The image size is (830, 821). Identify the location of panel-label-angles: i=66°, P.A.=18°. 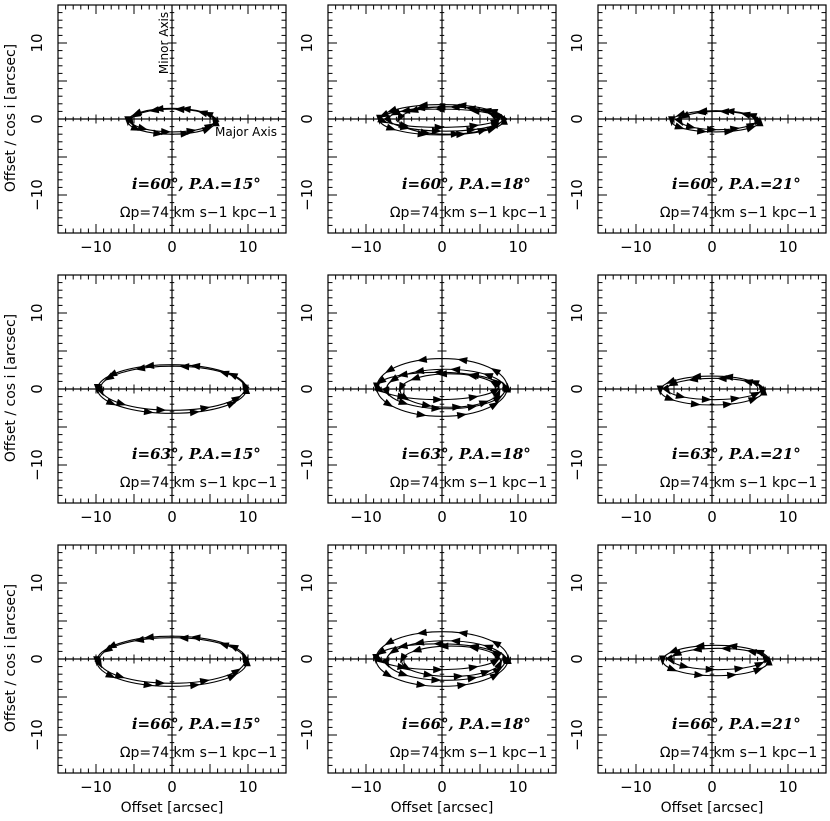
(466, 724).